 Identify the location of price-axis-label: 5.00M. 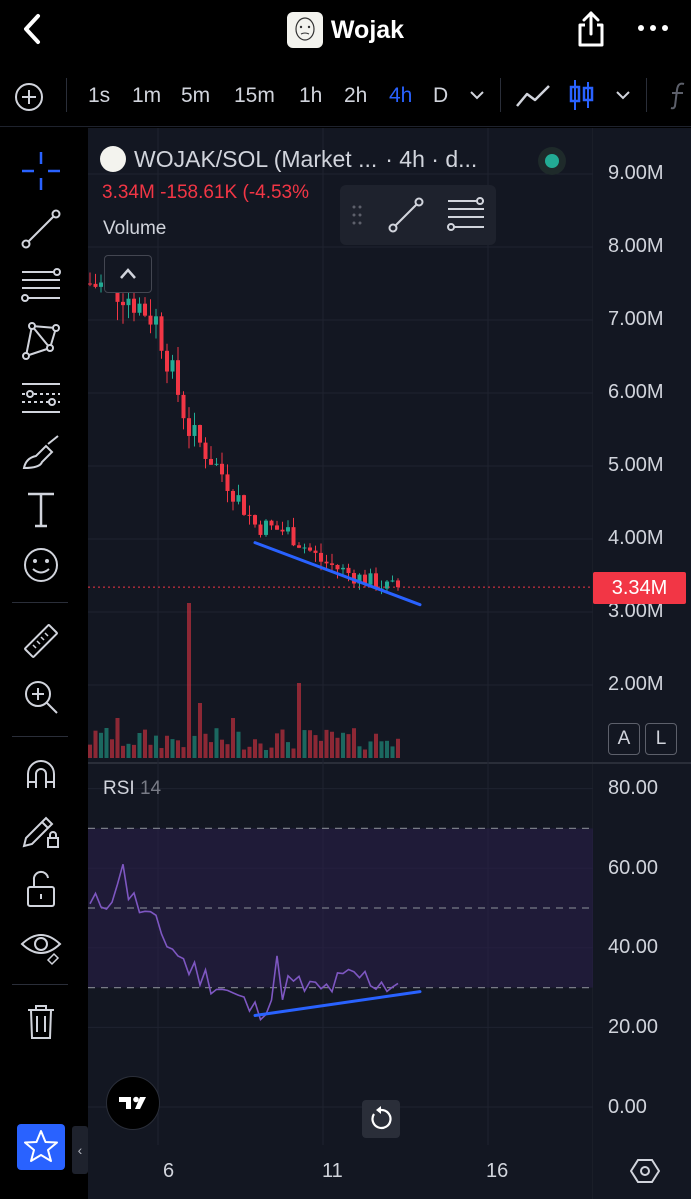
(636, 465).